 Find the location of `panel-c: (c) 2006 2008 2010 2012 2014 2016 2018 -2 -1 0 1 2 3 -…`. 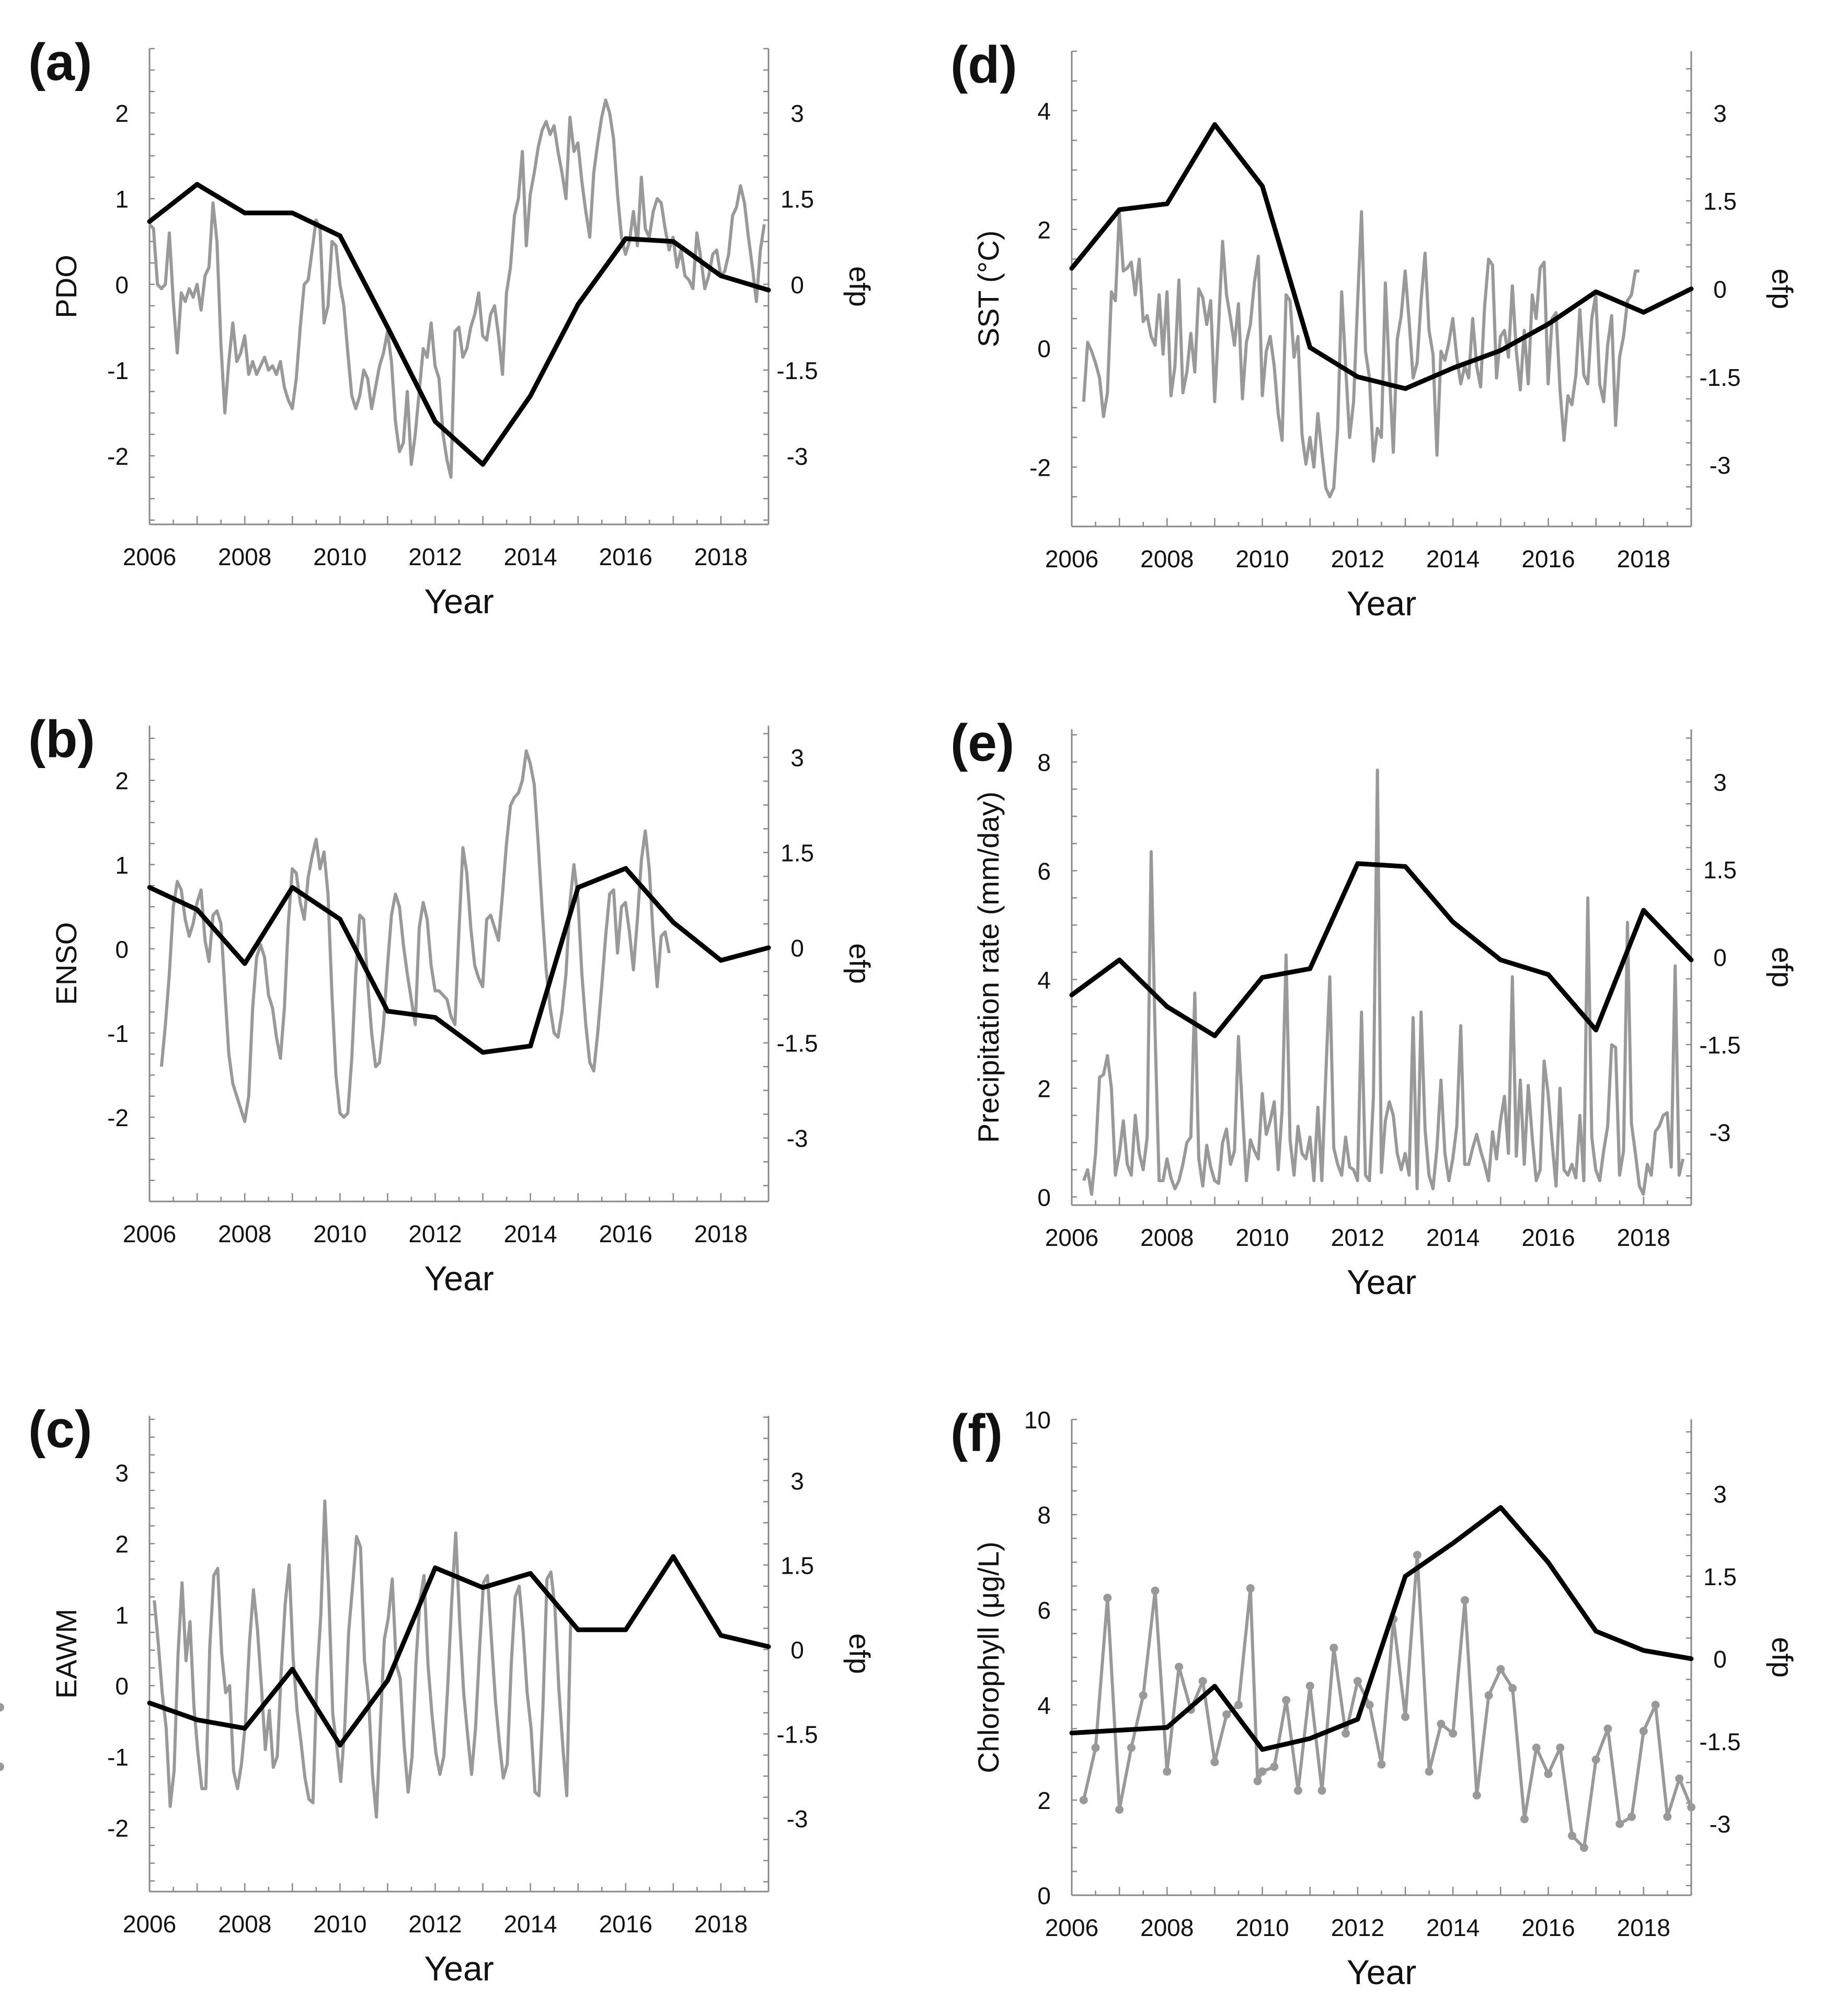

panel-c: (c) 2006 2008 2010 2012 2014 2016 2018 -2 -1 0 1 2 3 -… is located at coordinates (452, 1694).